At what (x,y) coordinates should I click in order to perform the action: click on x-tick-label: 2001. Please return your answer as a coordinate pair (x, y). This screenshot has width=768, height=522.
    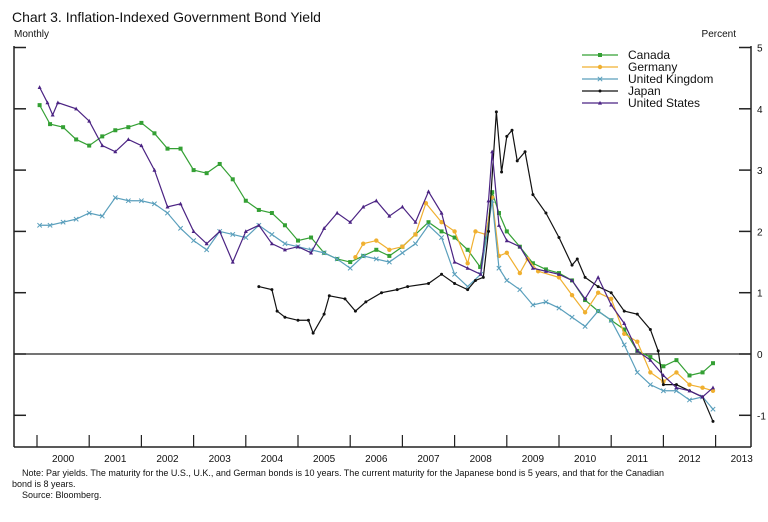
    Looking at the image, I should click on (115, 459).